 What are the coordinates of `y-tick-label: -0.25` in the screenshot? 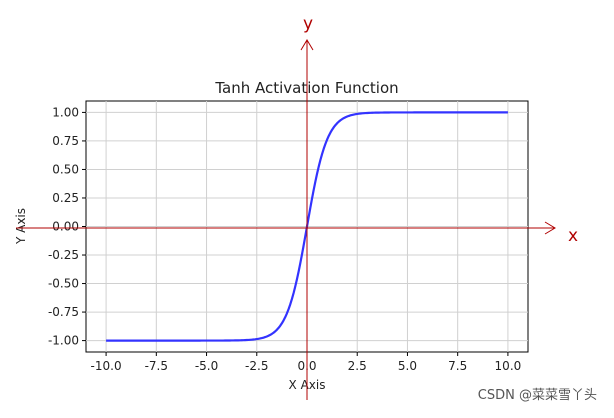 It's located at (63, 255).